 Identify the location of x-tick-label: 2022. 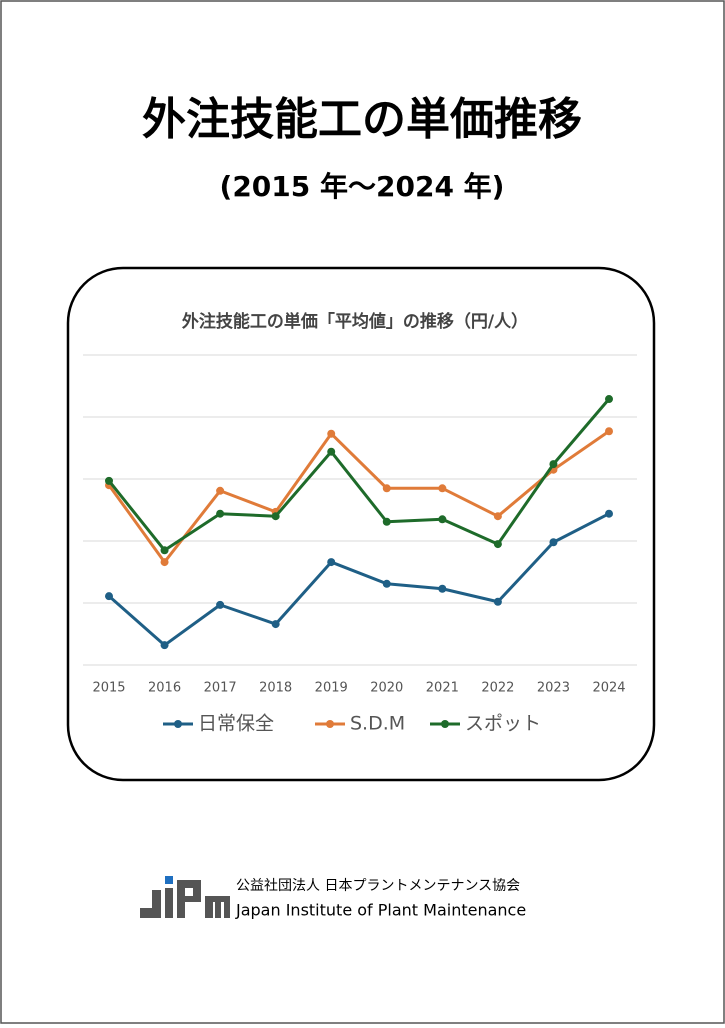
(497, 688).